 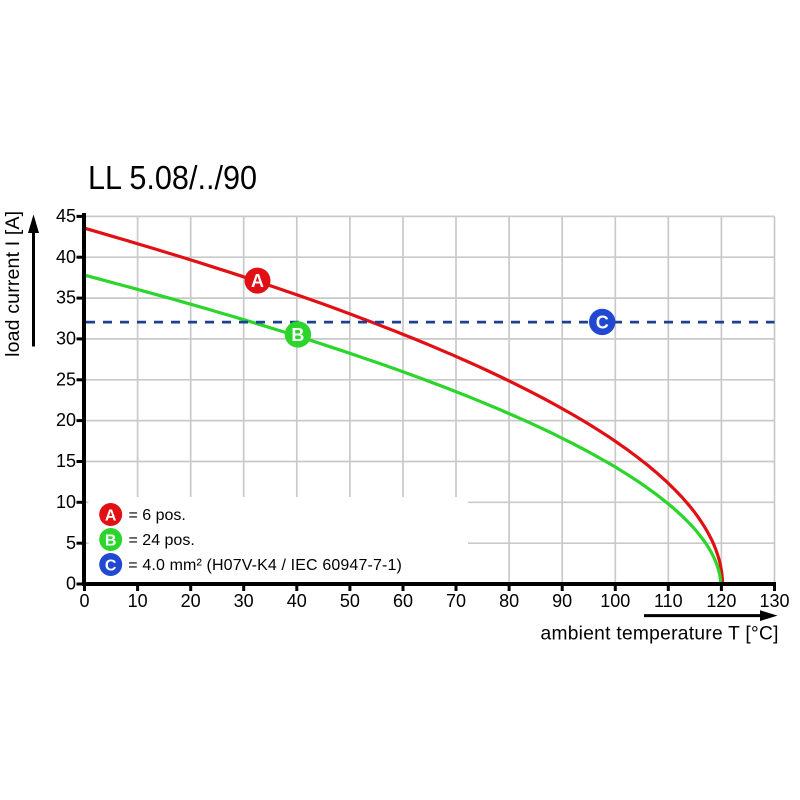 I want to click on svg-text: 100, so click(x=615, y=601).